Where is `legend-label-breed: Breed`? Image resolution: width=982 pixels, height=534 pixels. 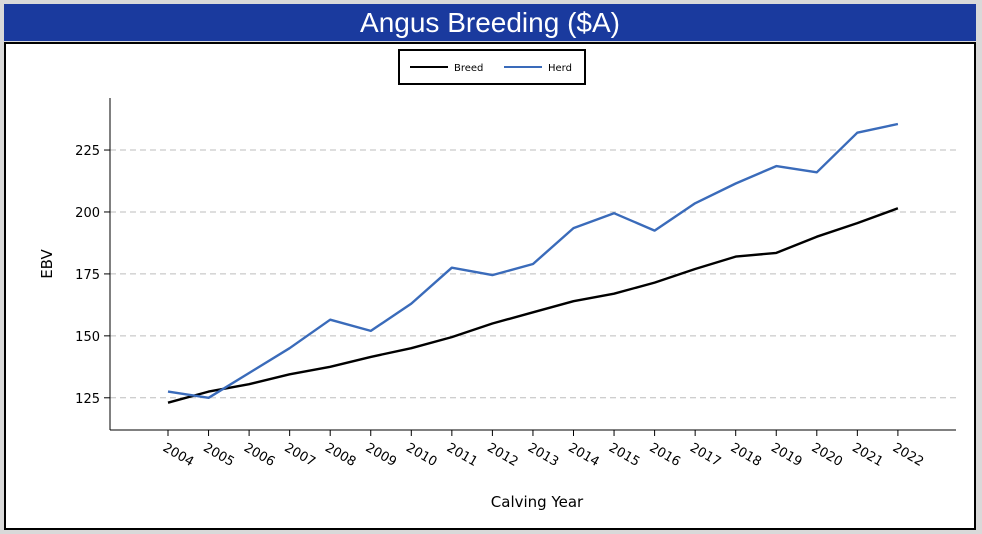
legend-label-breed: Breed is located at coordinates (468, 68).